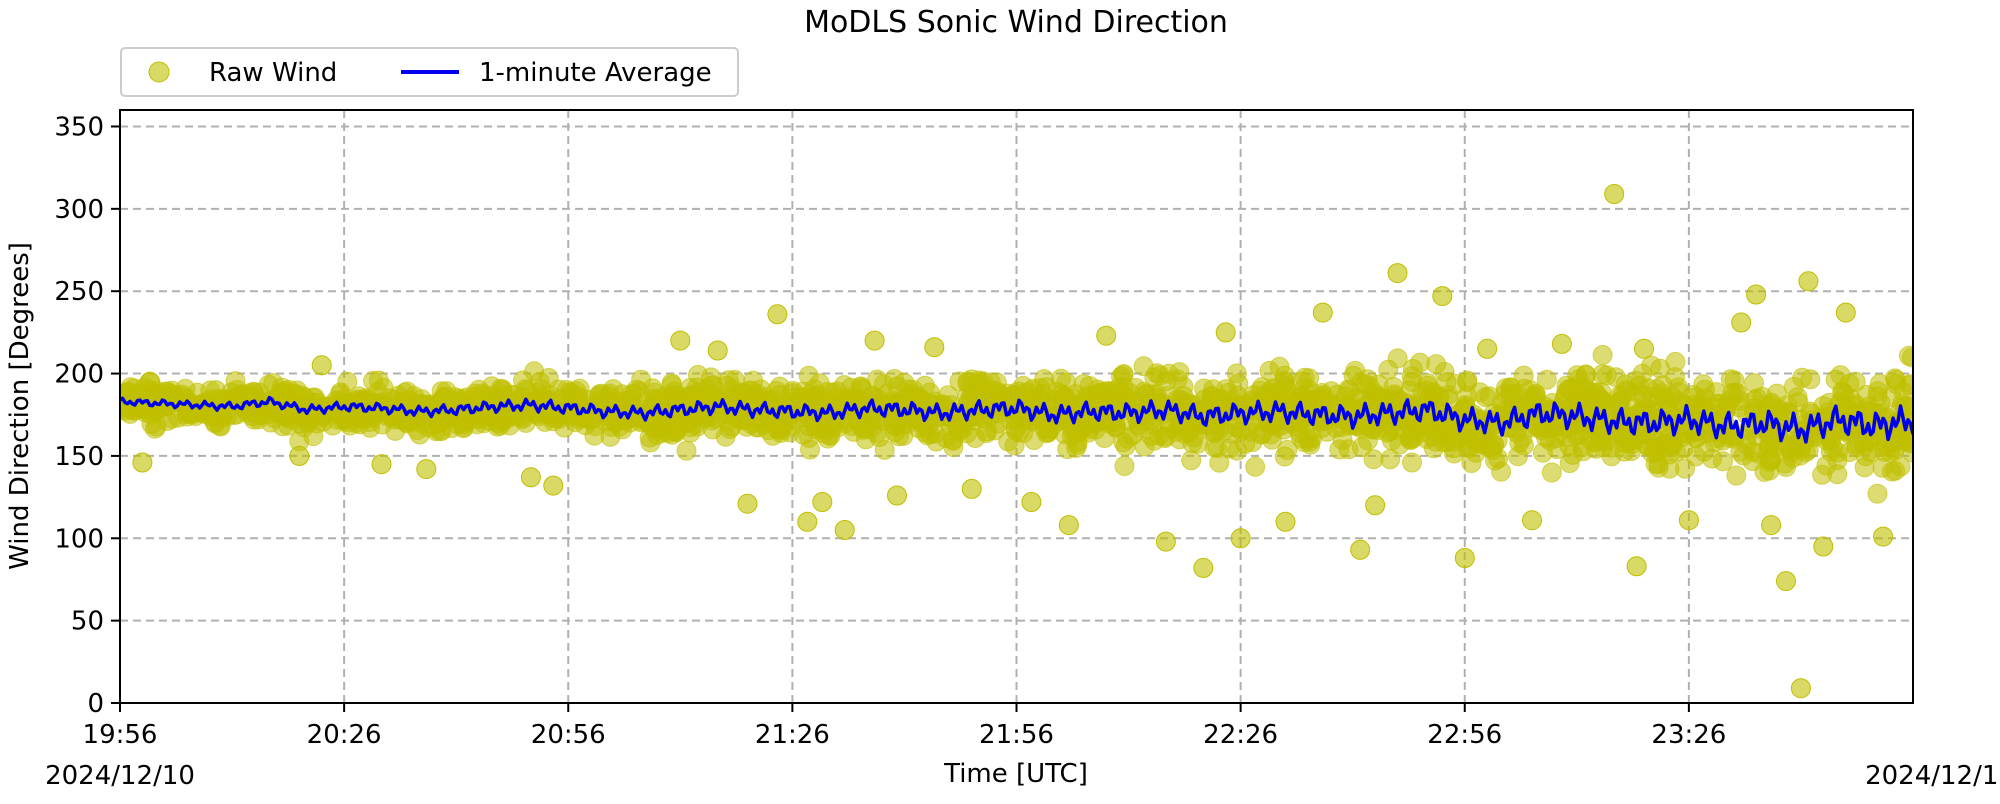 Image resolution: width=2000 pixels, height=804 pixels. What do you see at coordinates (1240, 735) in the screenshot?
I see `x-tick-label: 22:26` at bounding box center [1240, 735].